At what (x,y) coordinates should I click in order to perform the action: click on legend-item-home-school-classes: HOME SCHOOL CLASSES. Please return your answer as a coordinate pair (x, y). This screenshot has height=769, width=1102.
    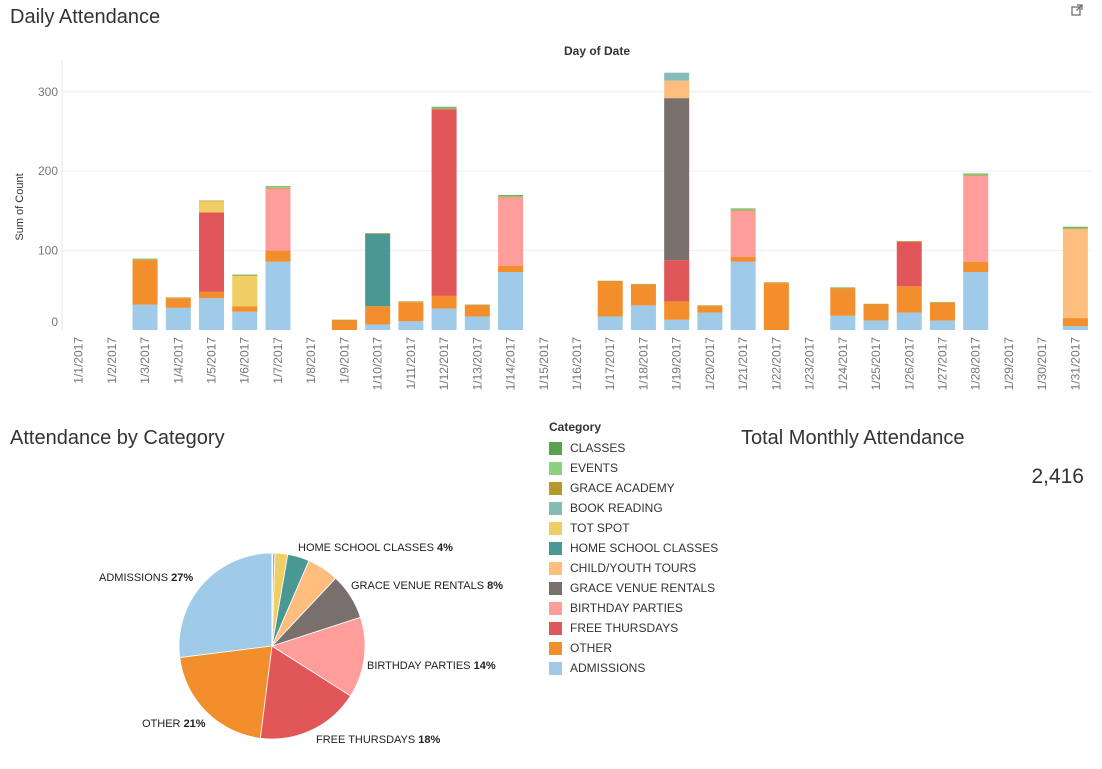
    Looking at the image, I should click on (633, 548).